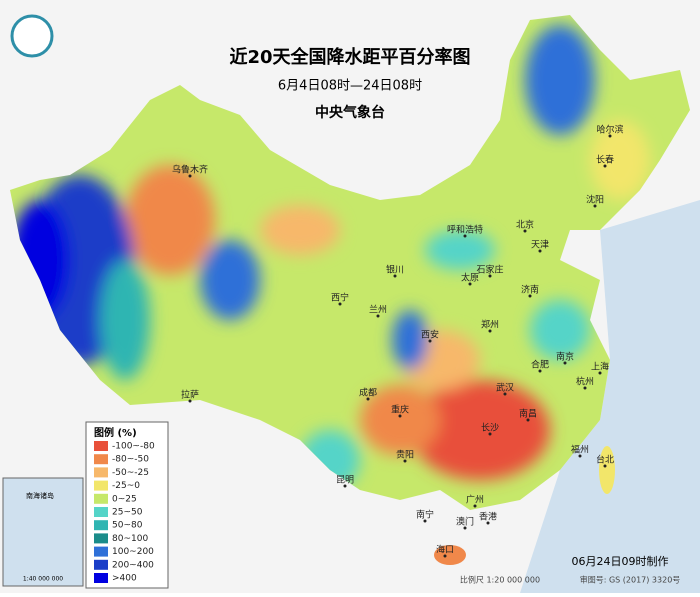 Image resolution: width=700 pixels, height=597 pixels. Describe the element at coordinates (130, 473) in the screenshot. I see `legend-label: -50~-25` at that location.